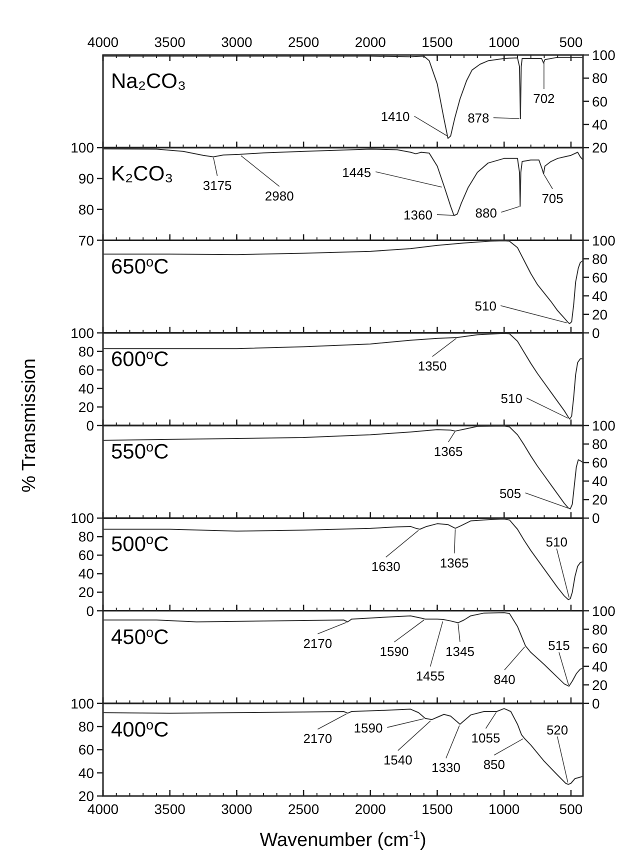 This screenshot has width=634, height=862. I want to click on annotation: 1360, so click(418, 215).